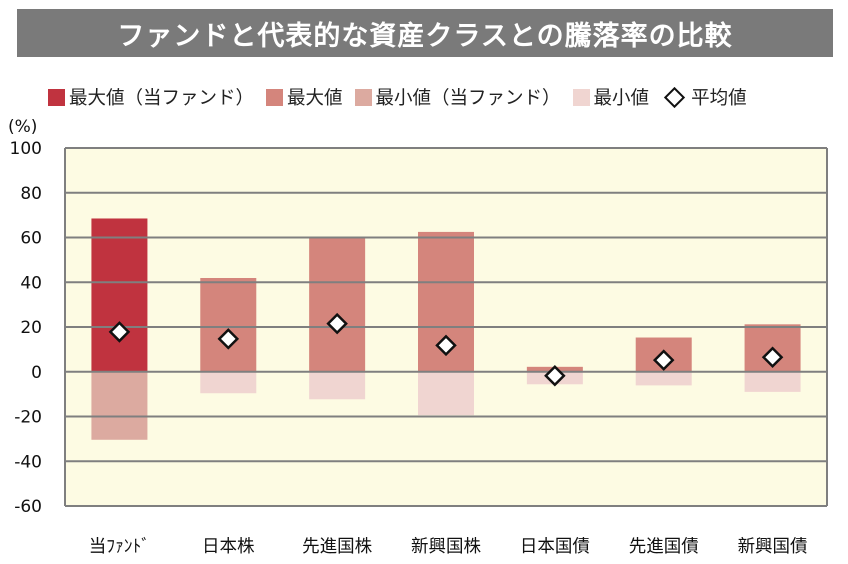  What do you see at coordinates (28, 462) in the screenshot?
I see `y-tick-label-7: -40` at bounding box center [28, 462].